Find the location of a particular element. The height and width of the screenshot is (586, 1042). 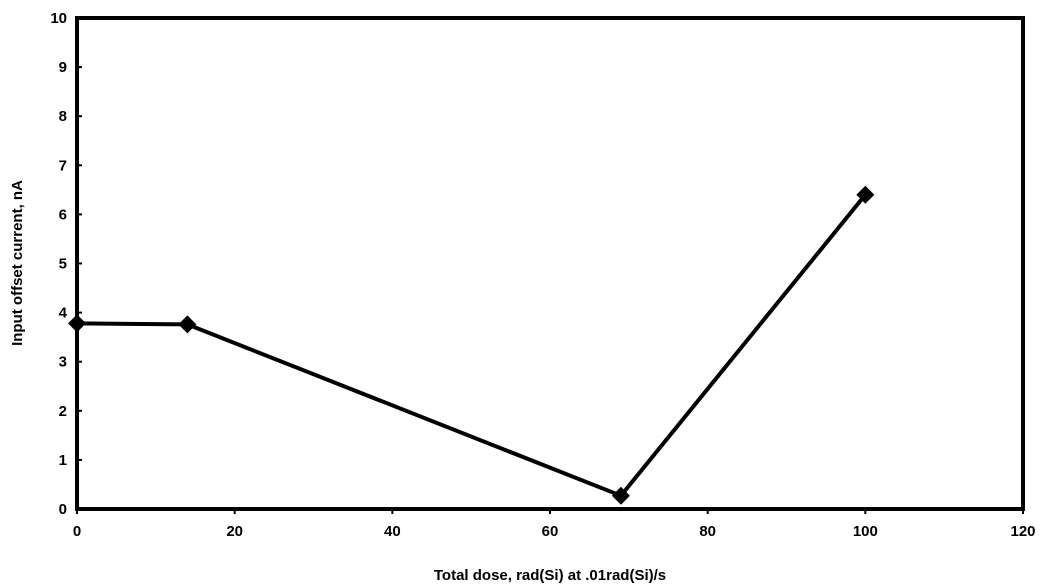

y-tick-label: 4 is located at coordinates (63, 313).